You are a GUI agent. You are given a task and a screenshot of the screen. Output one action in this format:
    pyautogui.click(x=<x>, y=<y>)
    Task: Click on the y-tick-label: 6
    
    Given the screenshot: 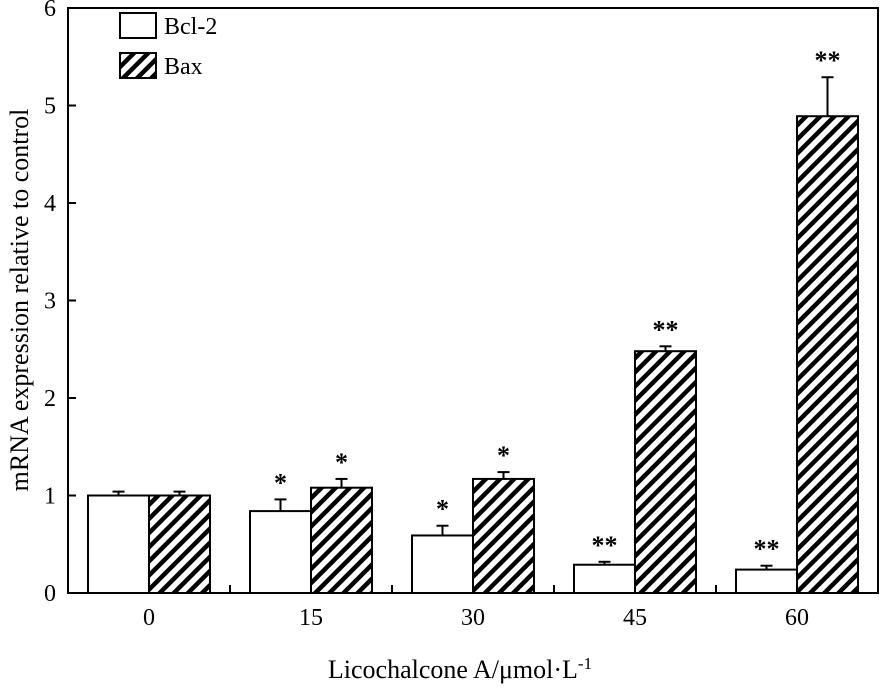 What is the action you would take?
    pyautogui.click(x=50, y=11)
    